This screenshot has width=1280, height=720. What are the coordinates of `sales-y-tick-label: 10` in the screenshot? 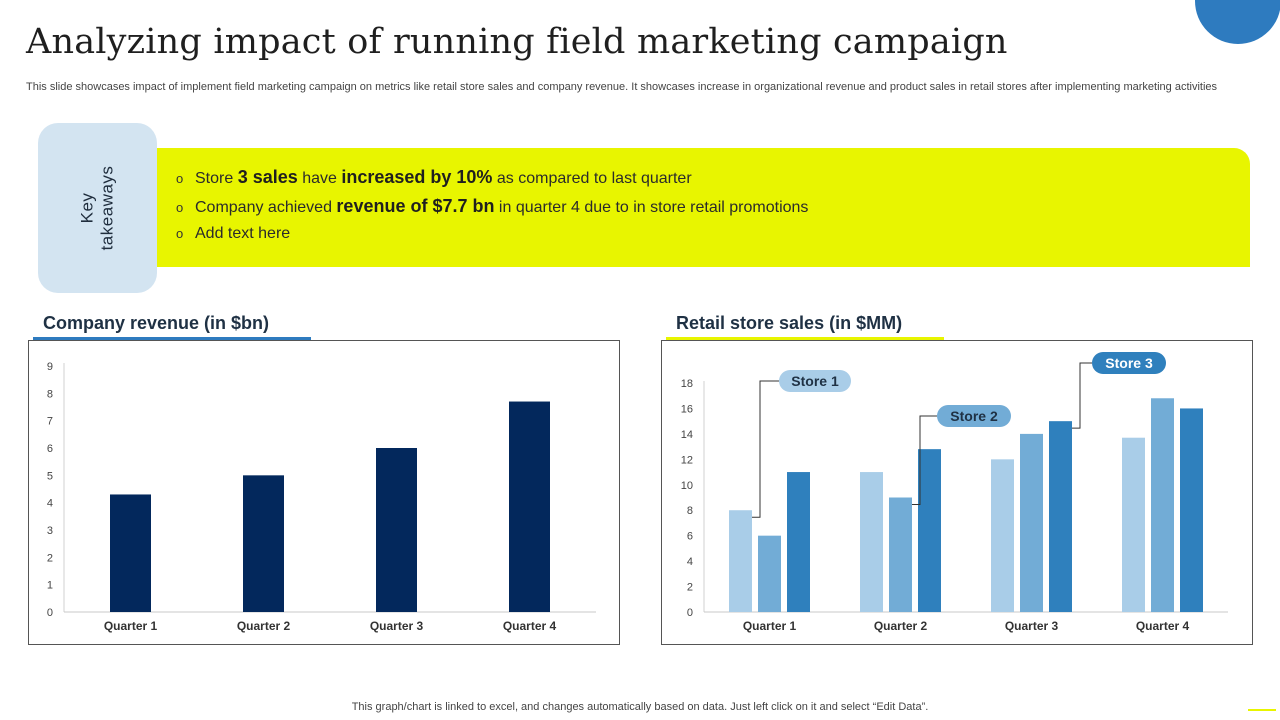 It's located at (687, 486).